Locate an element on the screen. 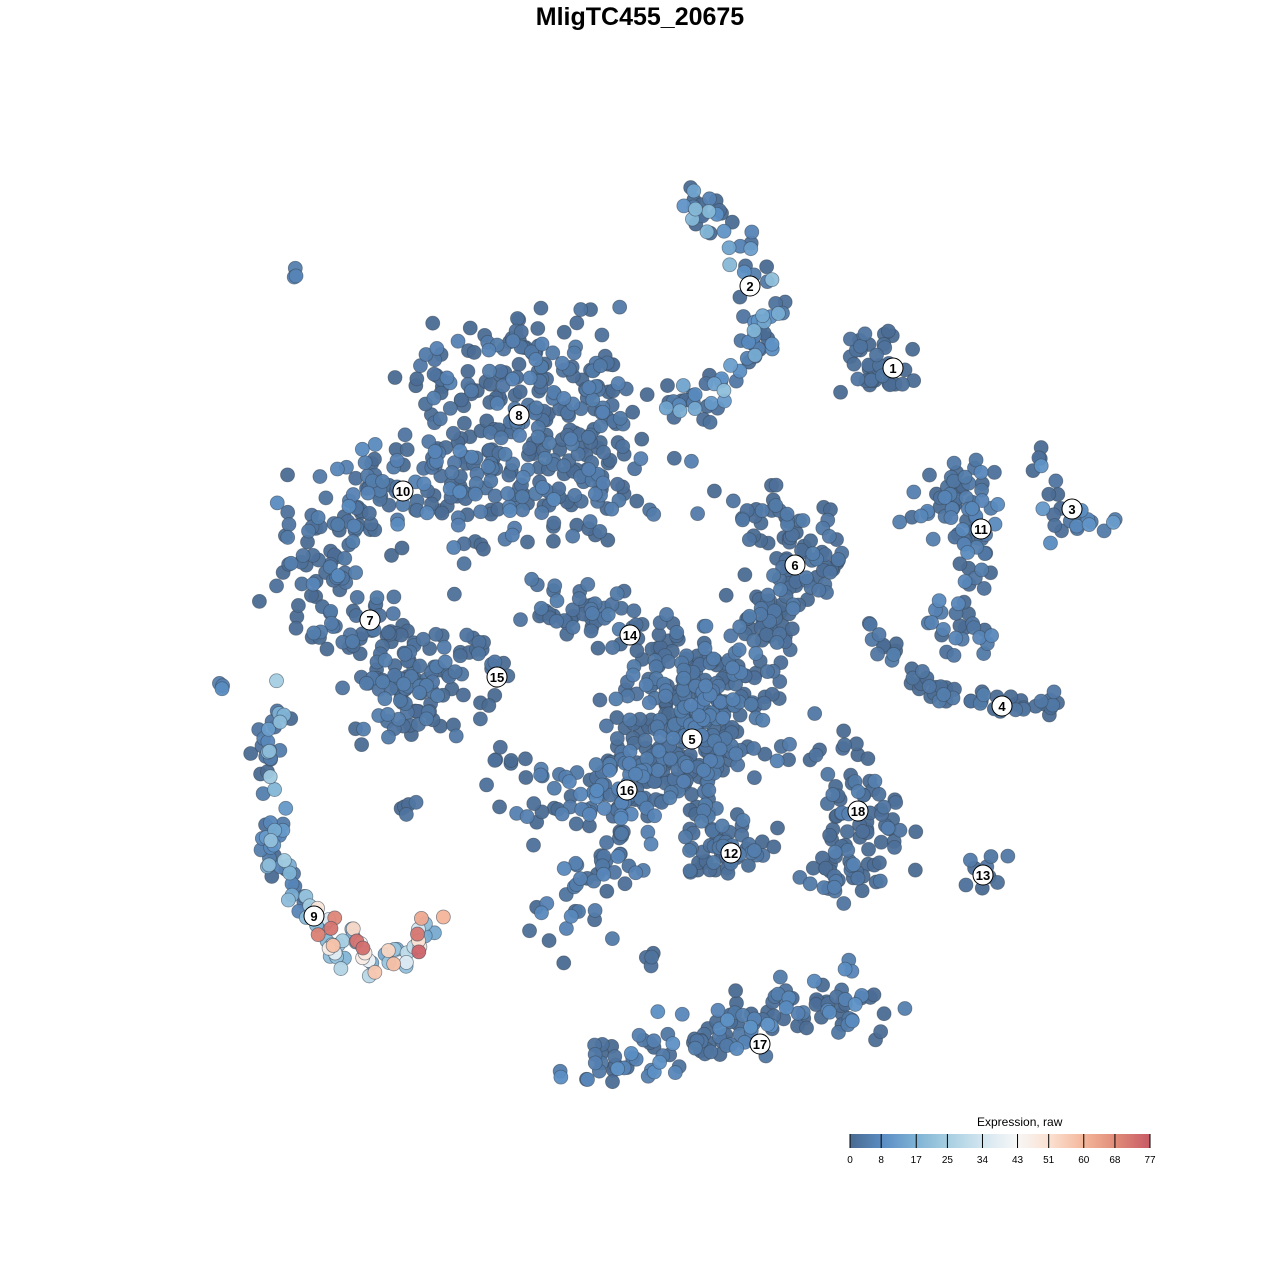 The height and width of the screenshot is (1280, 1280). cluster-label-text: 1 is located at coordinates (892, 368).